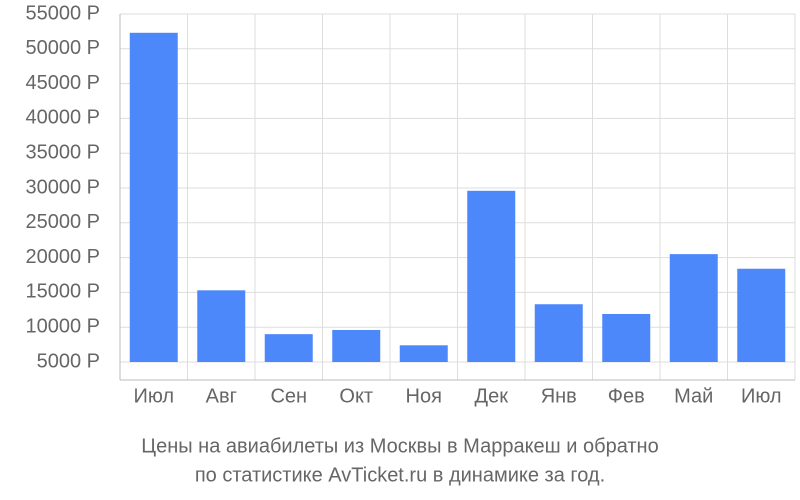  I want to click on y-tick-label: 30000 Р, so click(62, 187).